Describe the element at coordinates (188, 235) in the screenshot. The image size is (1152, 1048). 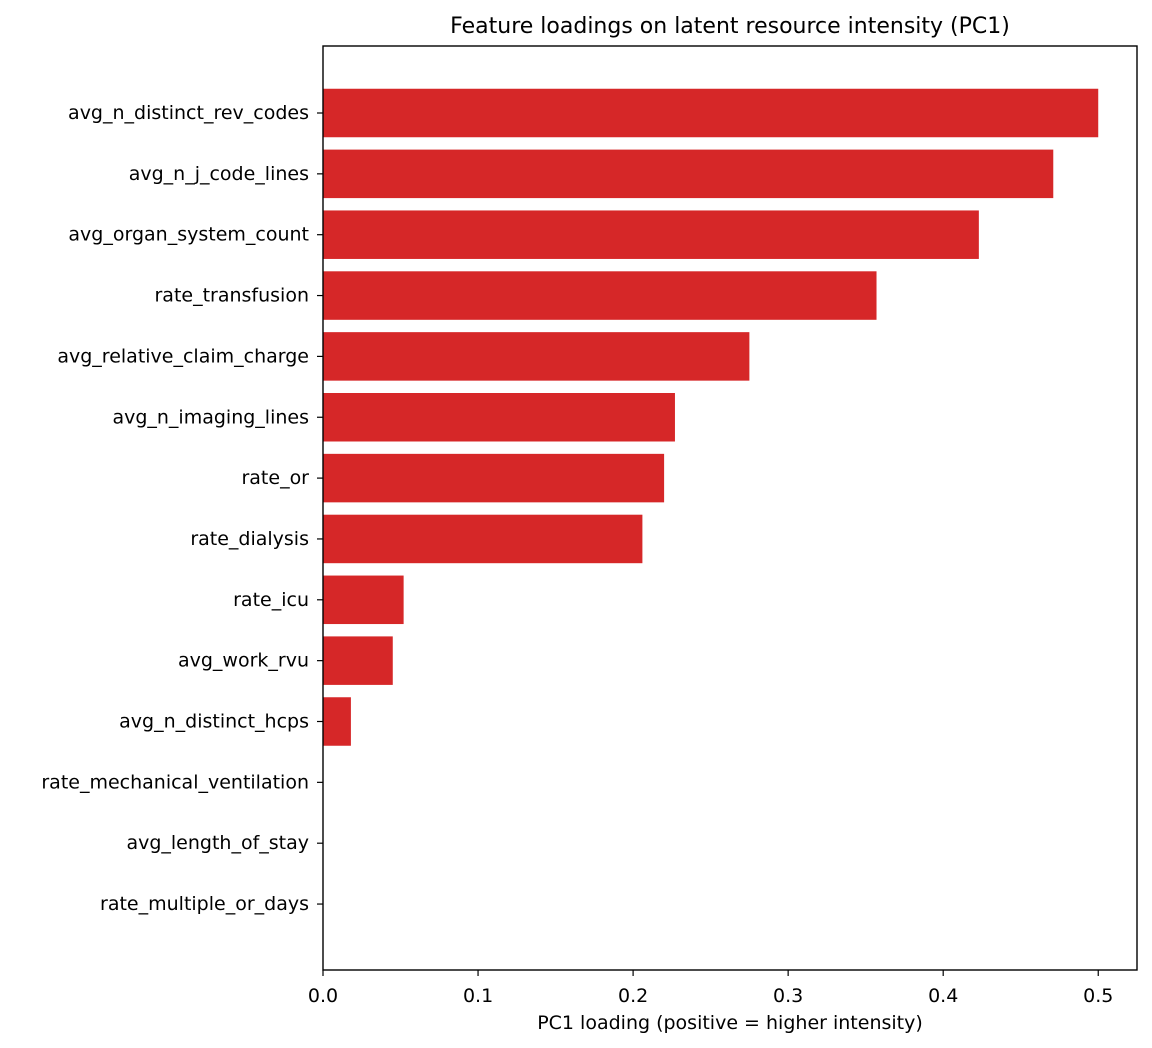
I see `y-tick-label: avg_organ_system_count` at that location.